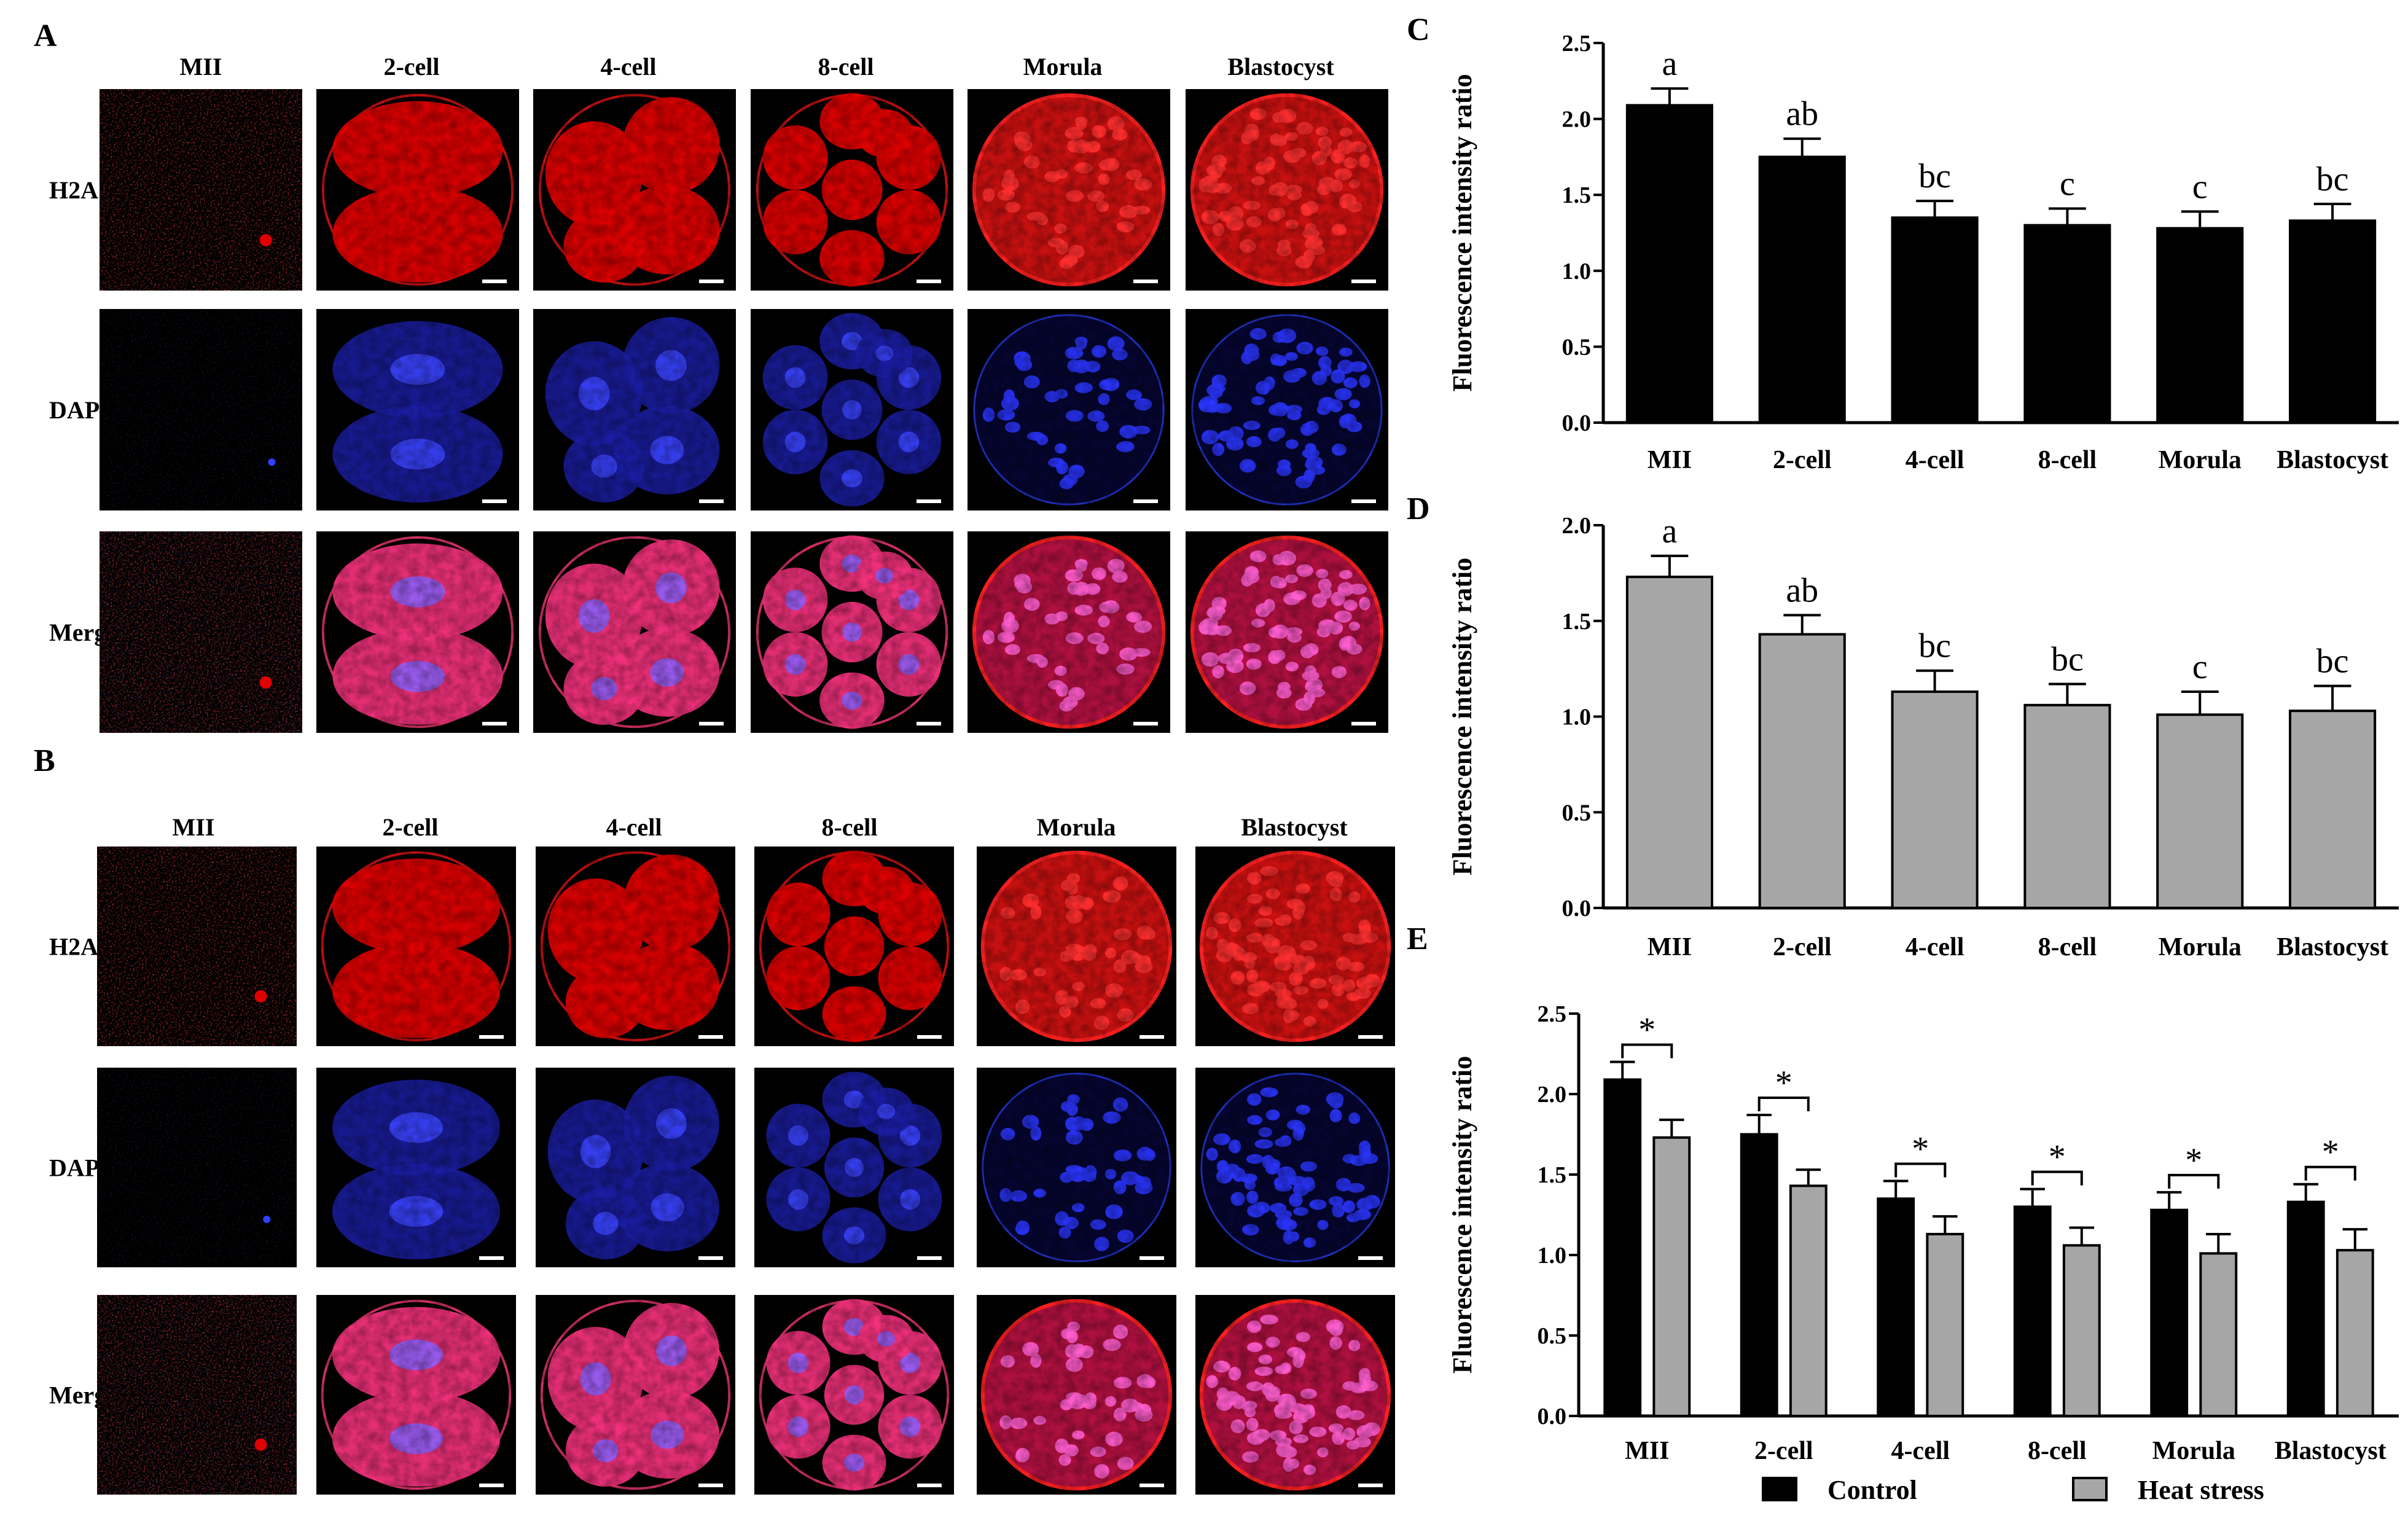  I want to click on legend-label-heat-stress: Heat stress, so click(2201, 1490).